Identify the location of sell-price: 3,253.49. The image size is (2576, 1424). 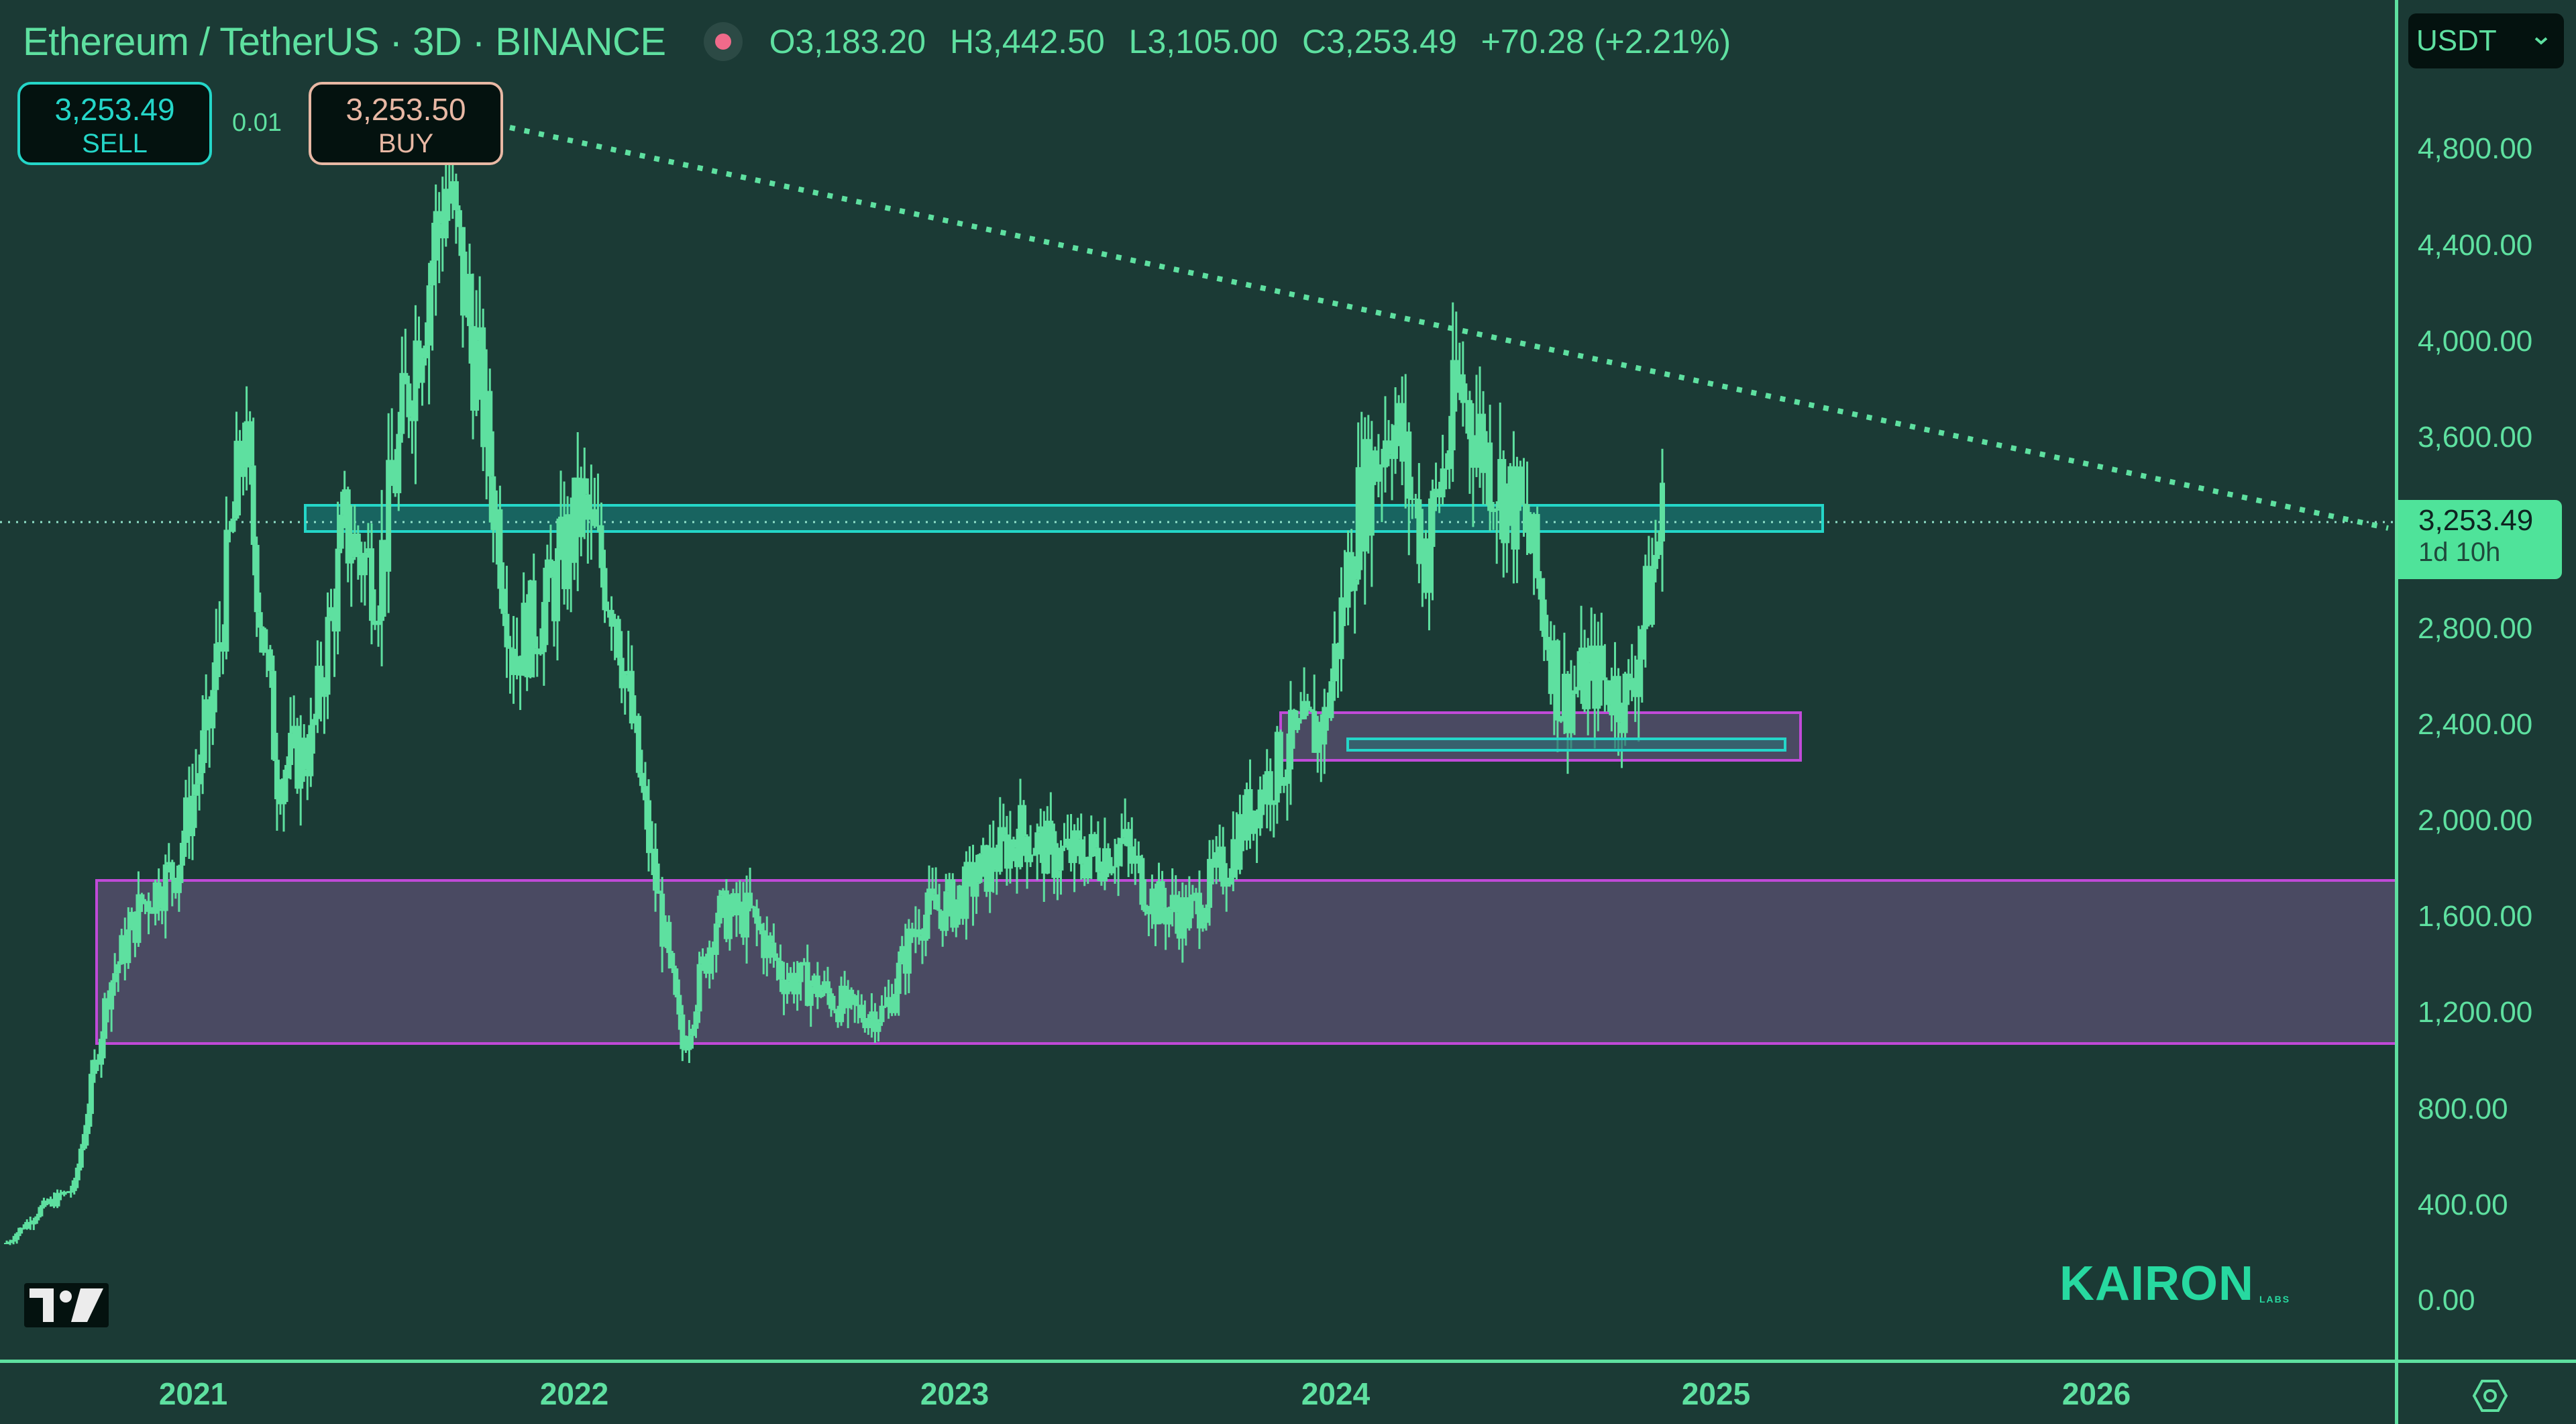
(114, 109).